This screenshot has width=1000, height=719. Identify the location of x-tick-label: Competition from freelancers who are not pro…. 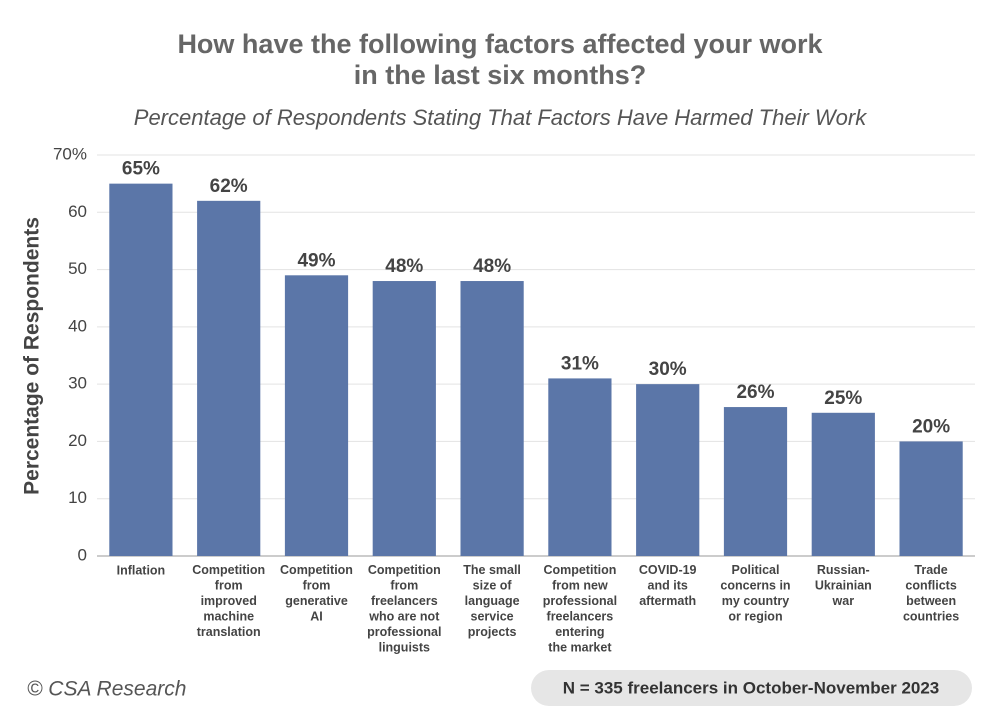
(404, 609).